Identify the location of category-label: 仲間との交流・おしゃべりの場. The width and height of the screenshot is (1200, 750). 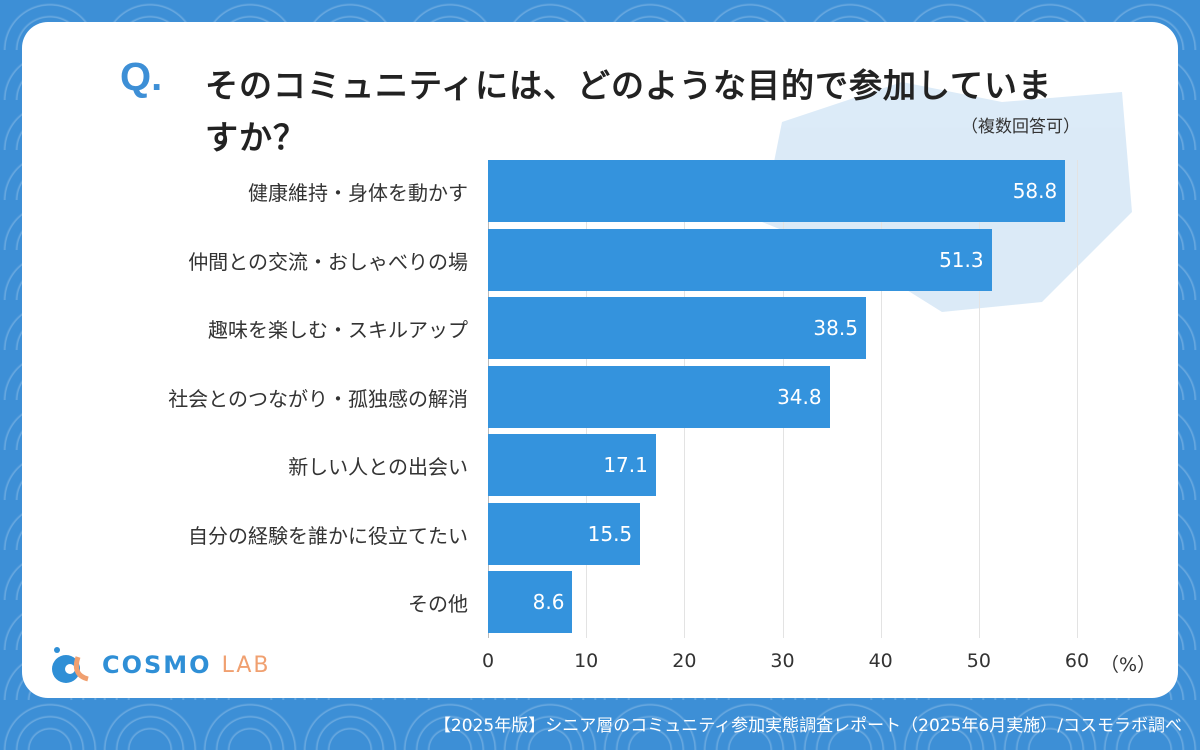
(328, 261).